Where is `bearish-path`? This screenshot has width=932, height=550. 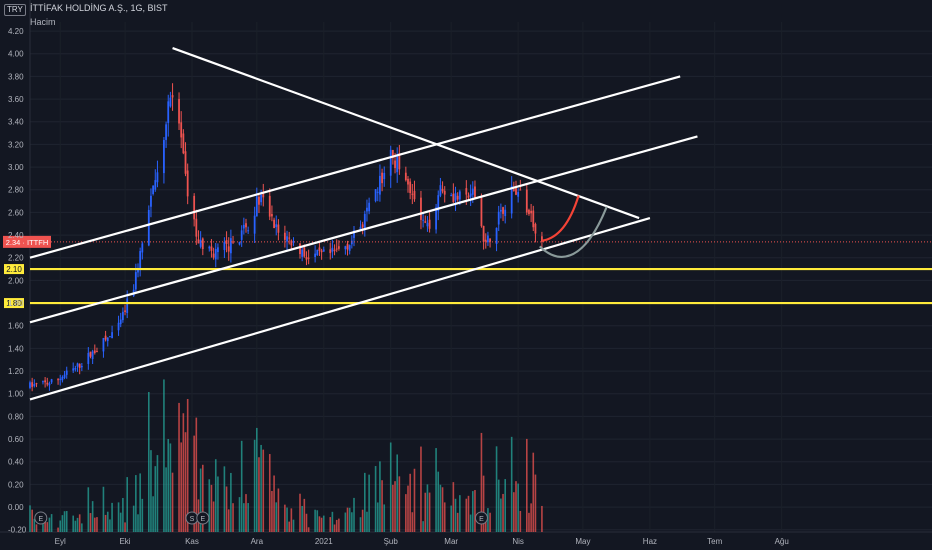
bearish-path is located at coordinates (573, 232).